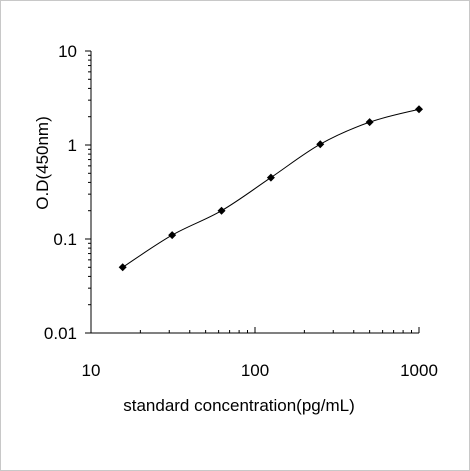 The width and height of the screenshot is (470, 471). I want to click on y-tick-label: 10, so click(67, 51).